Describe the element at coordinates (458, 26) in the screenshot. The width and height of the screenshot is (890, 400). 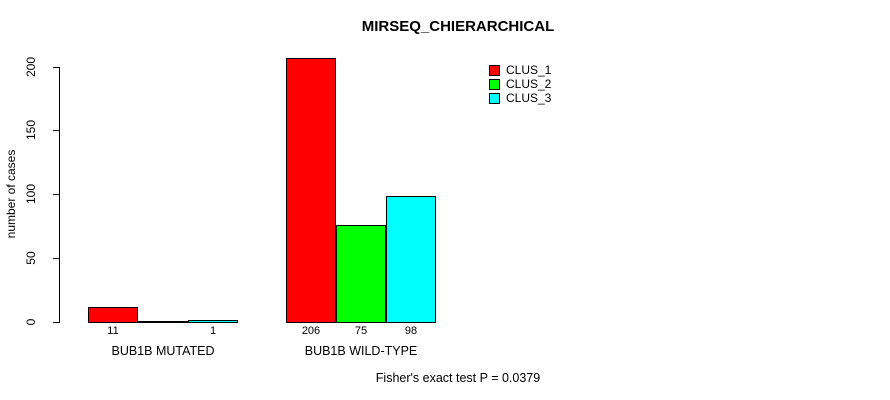
I see `chart-title: MIRSEQ_CHIERARCHICAL` at that location.